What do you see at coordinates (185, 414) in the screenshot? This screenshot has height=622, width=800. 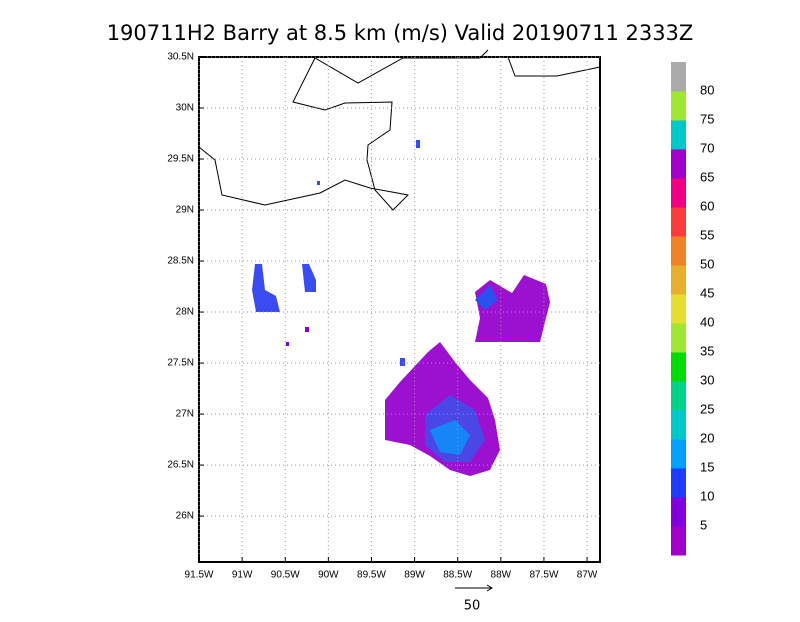 I see `y-tick-label: 27N` at bounding box center [185, 414].